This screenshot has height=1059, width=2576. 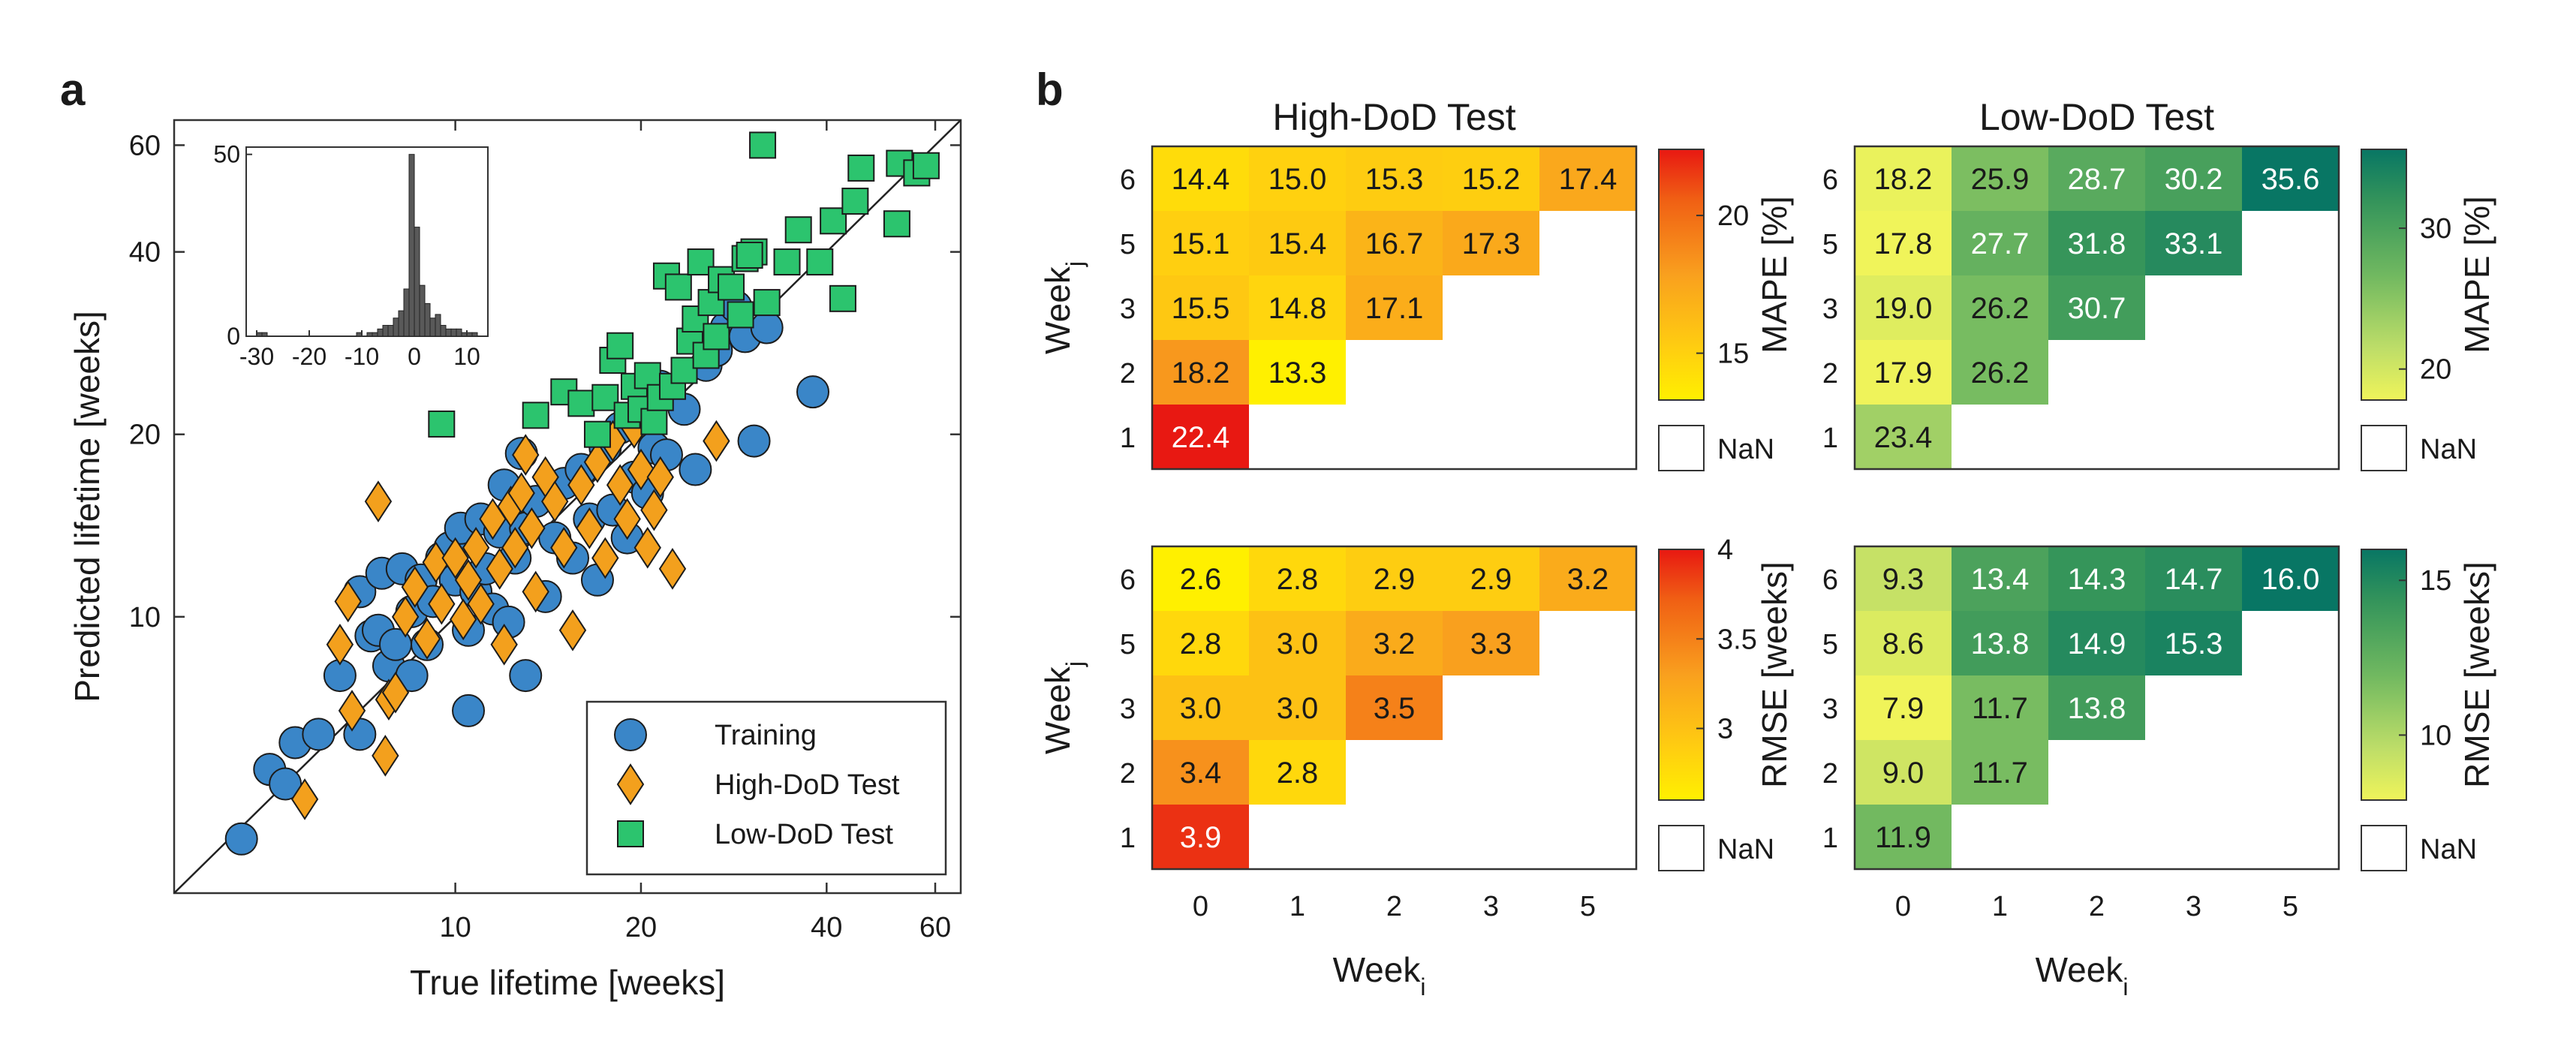 What do you see at coordinates (234, 336) in the screenshot?
I see `inset-y-tick-label: 0` at bounding box center [234, 336].